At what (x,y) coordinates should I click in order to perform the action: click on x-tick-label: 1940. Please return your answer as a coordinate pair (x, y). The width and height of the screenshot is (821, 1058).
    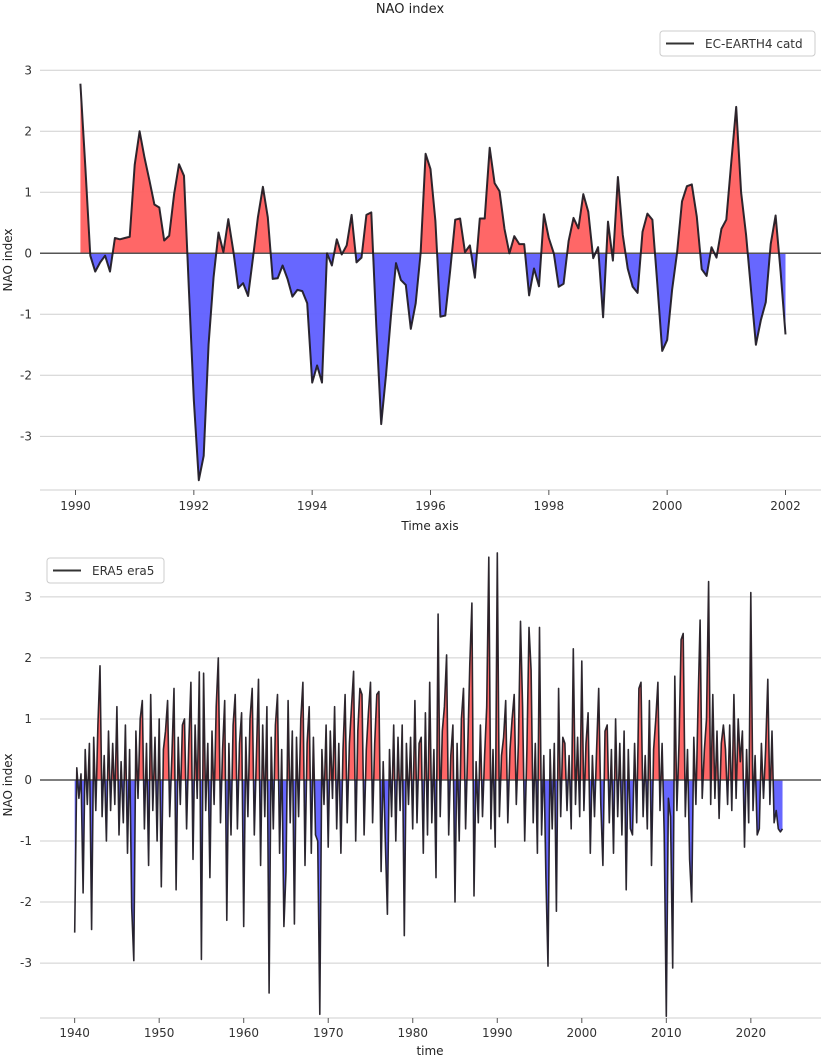
    Looking at the image, I should click on (74, 1033).